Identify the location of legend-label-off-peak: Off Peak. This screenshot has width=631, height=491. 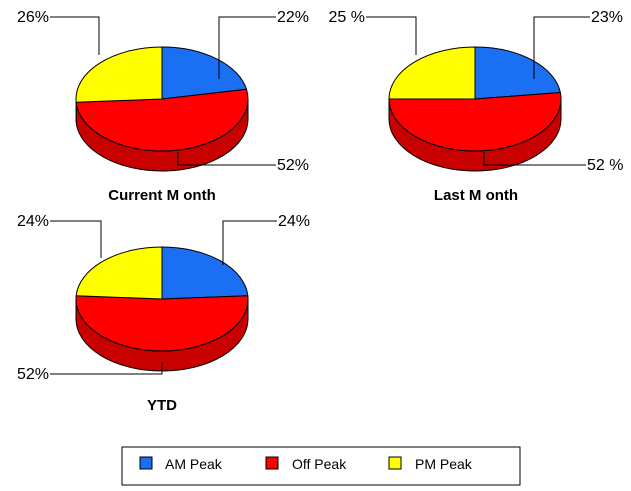
(319, 464).